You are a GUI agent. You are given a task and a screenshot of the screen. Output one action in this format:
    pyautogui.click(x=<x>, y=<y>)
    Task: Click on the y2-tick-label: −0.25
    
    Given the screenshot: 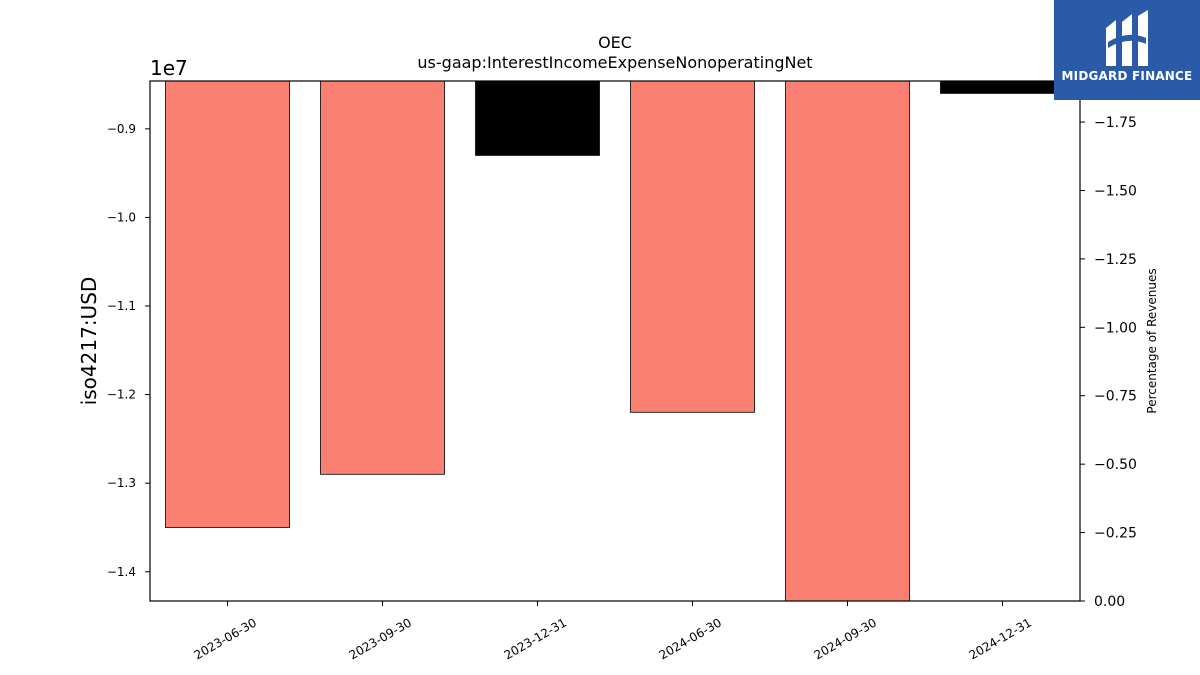 What is the action you would take?
    pyautogui.click(x=1115, y=534)
    